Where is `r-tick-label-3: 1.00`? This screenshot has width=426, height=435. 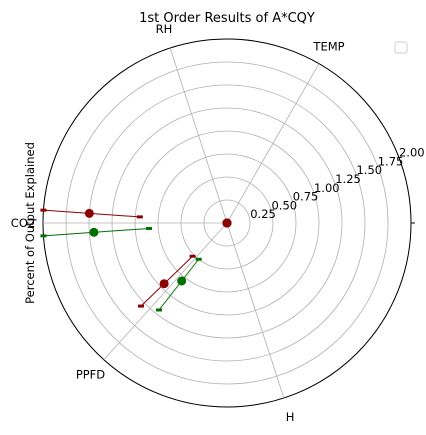 r-tick-label-3: 1.00 is located at coordinates (327, 188).